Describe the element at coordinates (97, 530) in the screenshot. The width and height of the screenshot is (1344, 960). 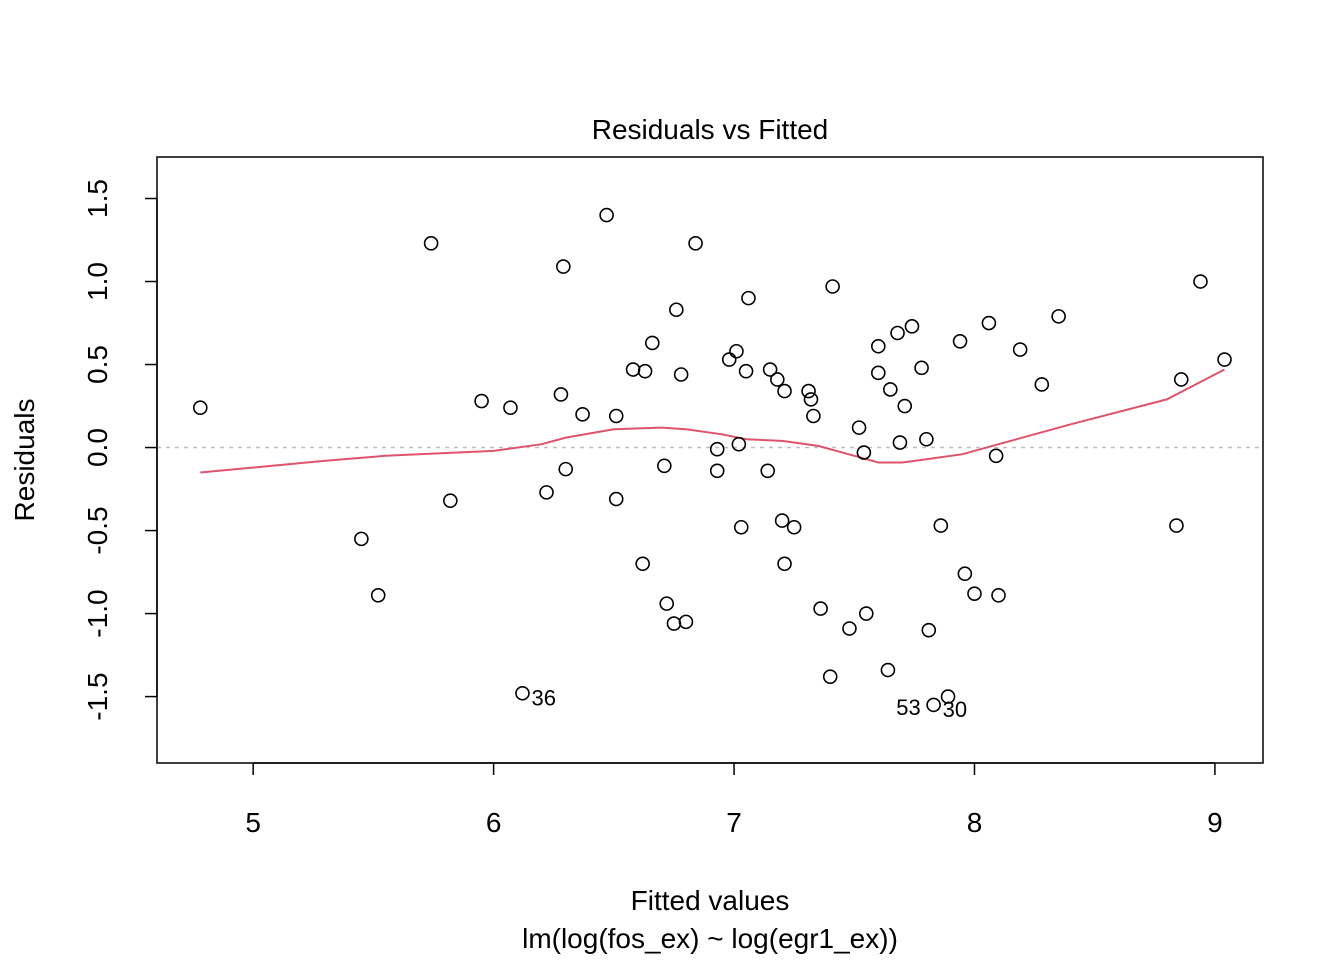
I see `y-tick-label: -0.5` at that location.